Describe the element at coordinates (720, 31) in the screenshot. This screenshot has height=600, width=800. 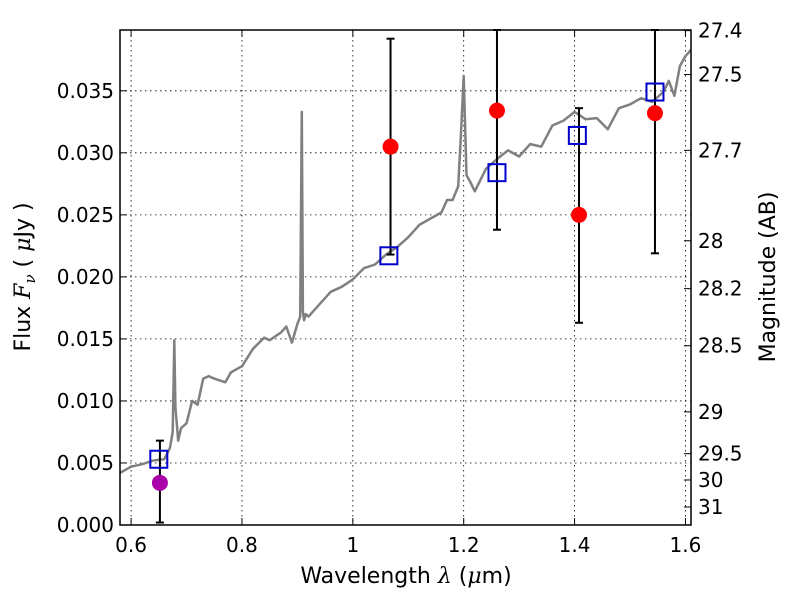
I see `magnitude-tick-label: 27.4` at that location.